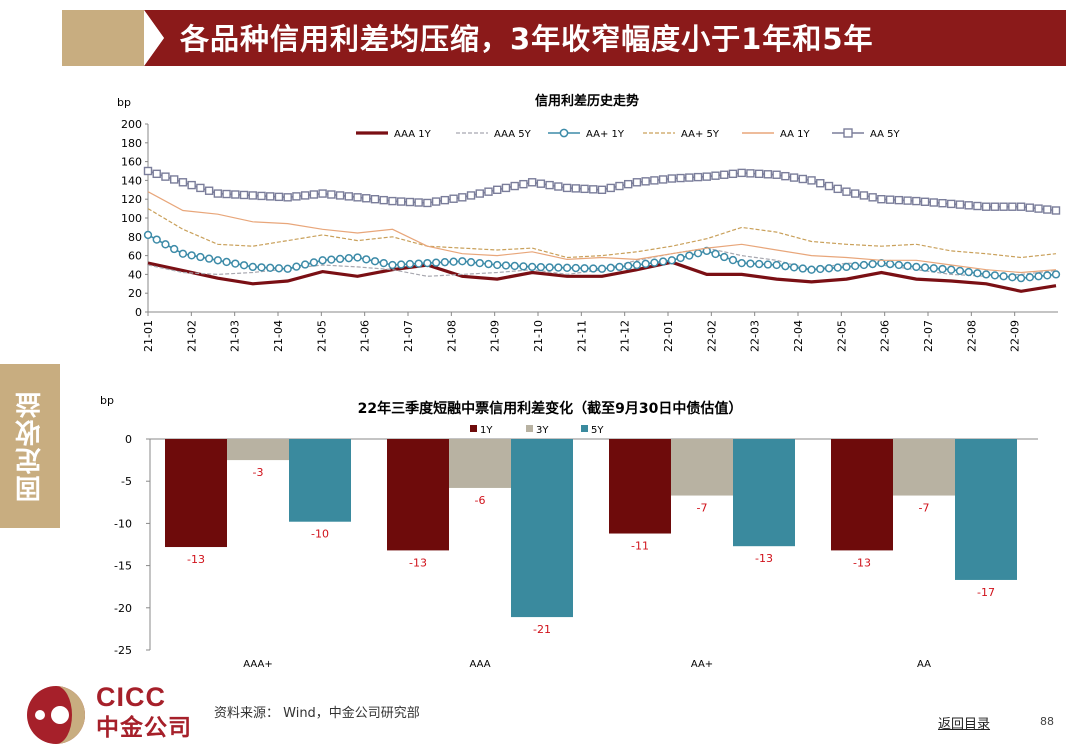 This screenshot has width=1080, height=755. I want to click on chart1-y-tick-label: 80, so click(135, 237).